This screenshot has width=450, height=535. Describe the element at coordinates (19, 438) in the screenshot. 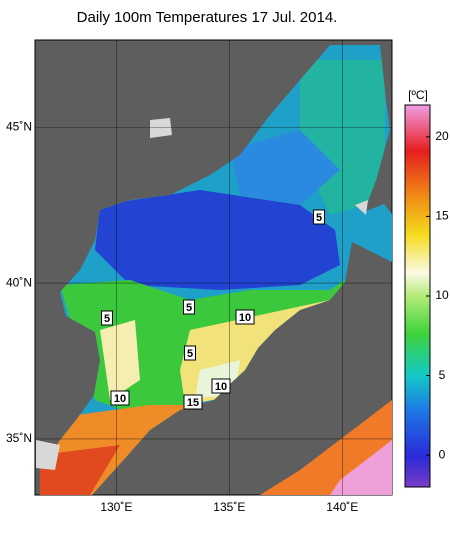

I see `lat-tick-label: 35˚N` at that location.